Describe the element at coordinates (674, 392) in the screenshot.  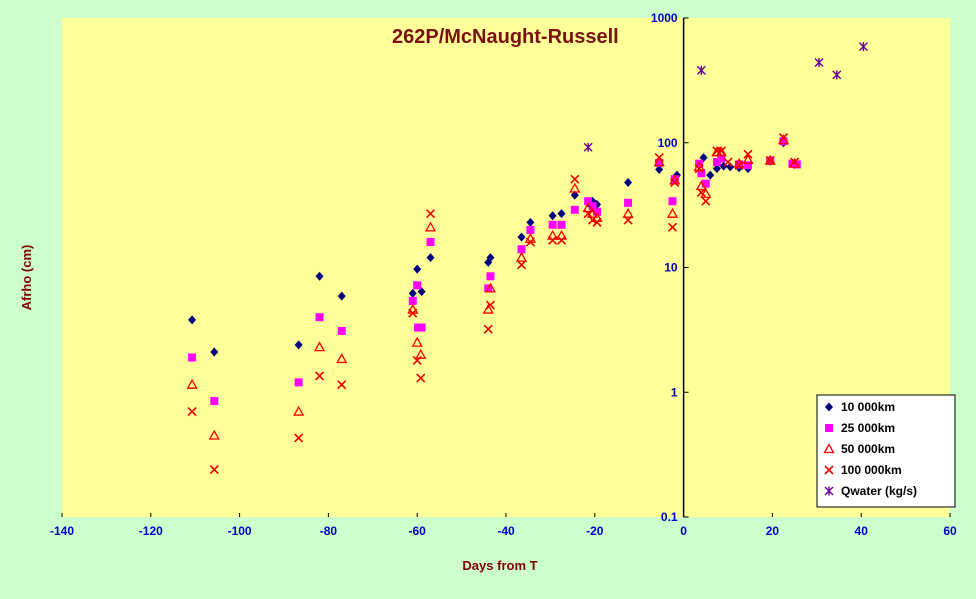
I see `y-tick-label: 1` at that location.